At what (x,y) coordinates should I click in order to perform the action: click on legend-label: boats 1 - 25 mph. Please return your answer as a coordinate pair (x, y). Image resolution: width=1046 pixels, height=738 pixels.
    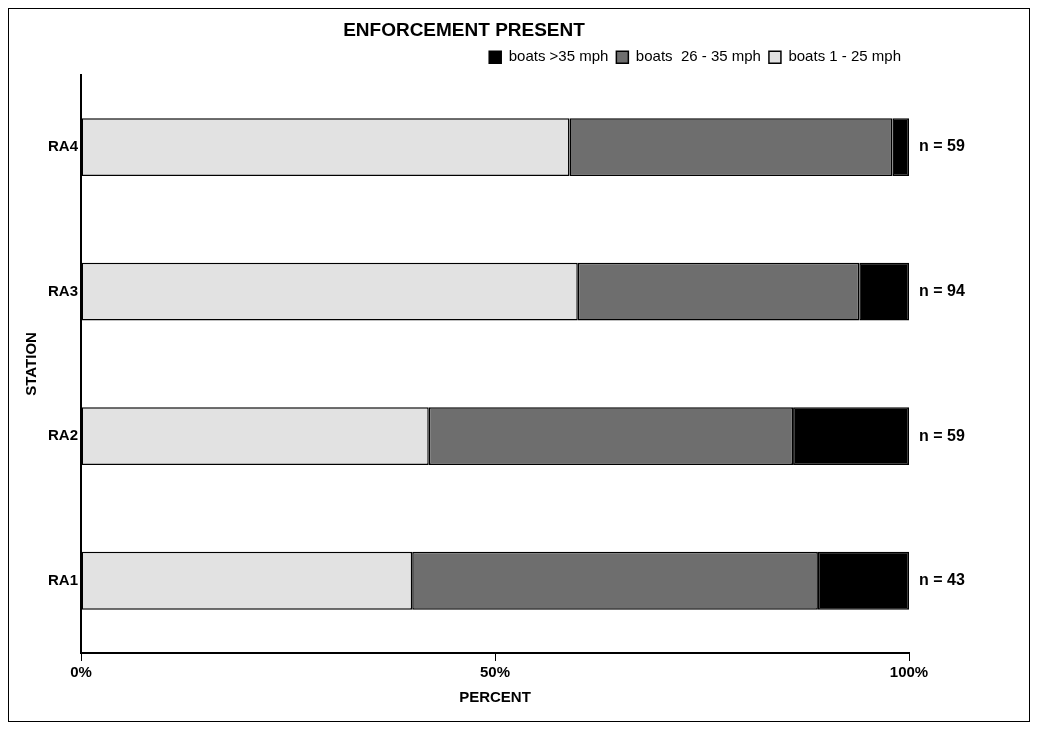
    Looking at the image, I should click on (845, 56).